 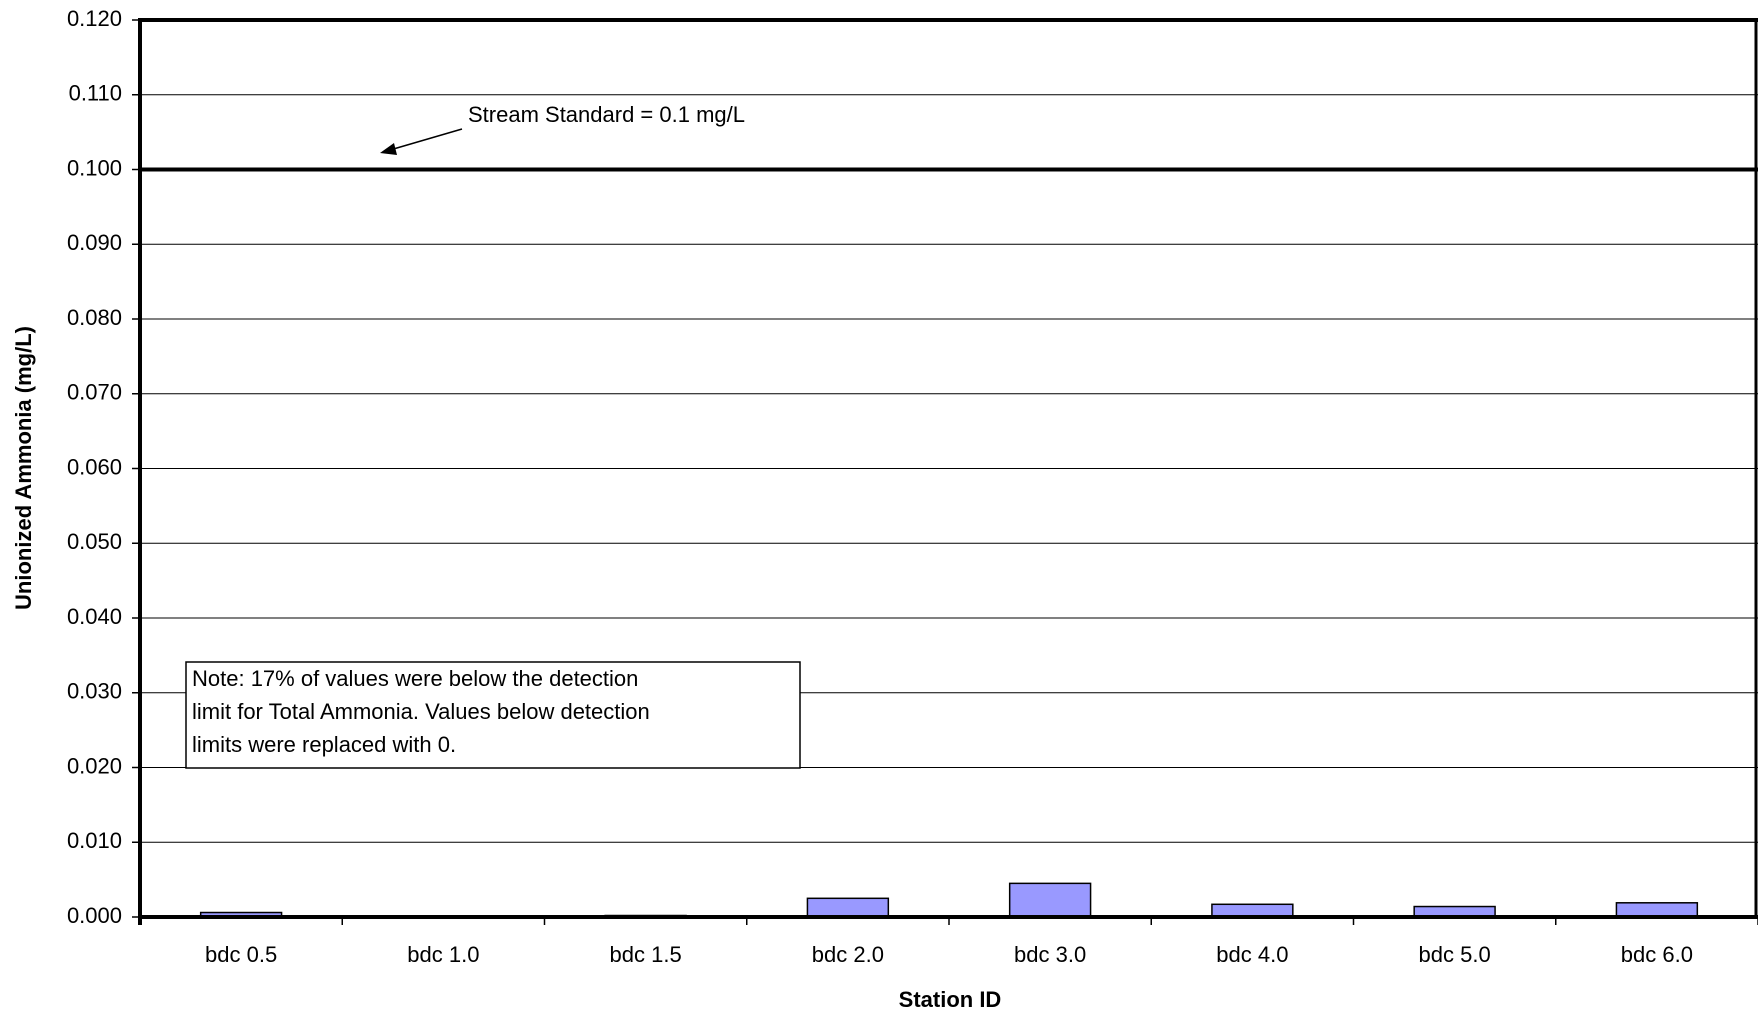 What do you see at coordinates (94, 915) in the screenshot?
I see `y-tick-label: 0.000` at bounding box center [94, 915].